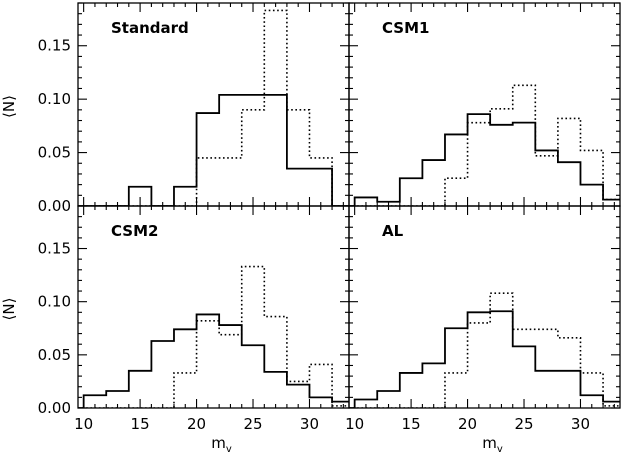 This screenshot has height=455, width=625. I want to click on panel-label: AL, so click(393, 231).